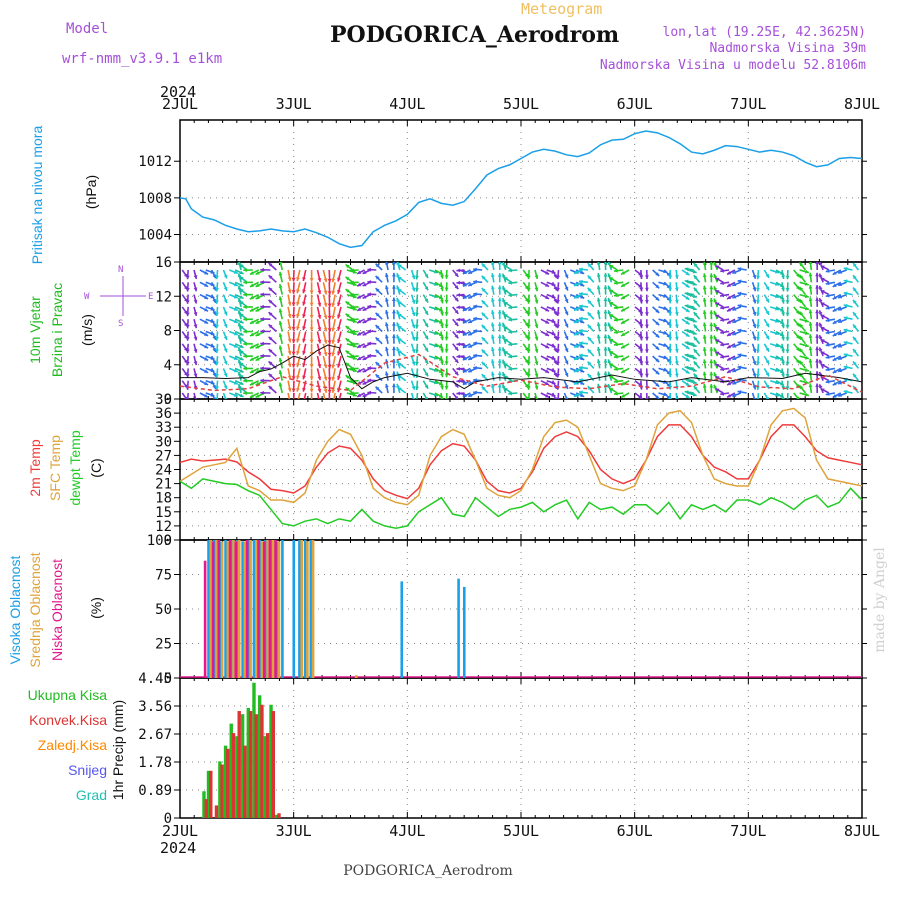 The image size is (900, 900). What do you see at coordinates (180, 831) in the screenshot?
I see `x-tick-label: 2JUL` at bounding box center [180, 831].